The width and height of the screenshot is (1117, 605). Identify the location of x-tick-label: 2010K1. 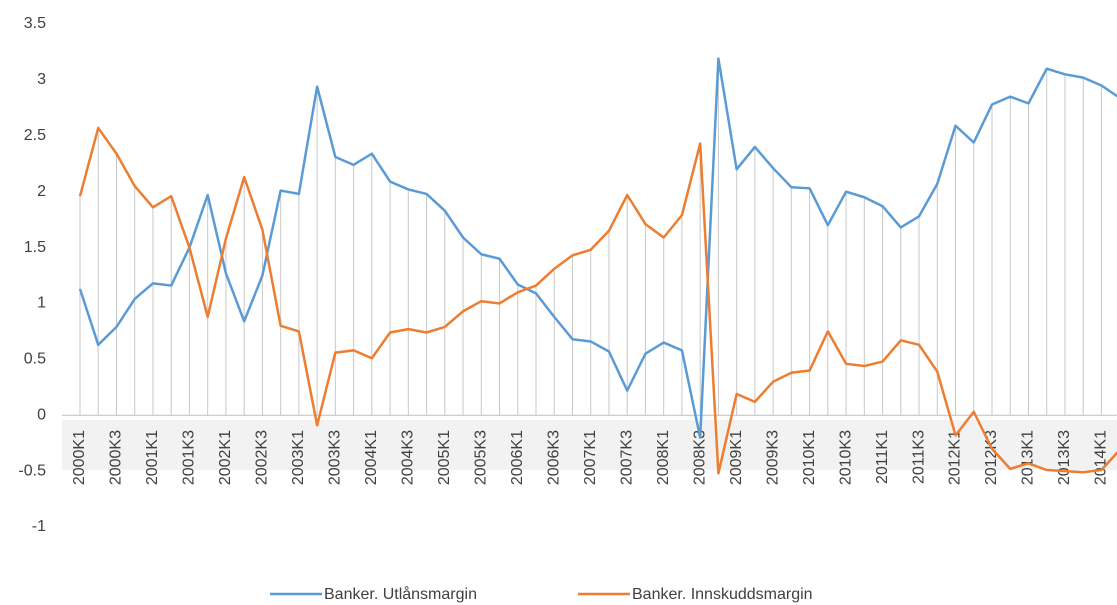
(809, 457).